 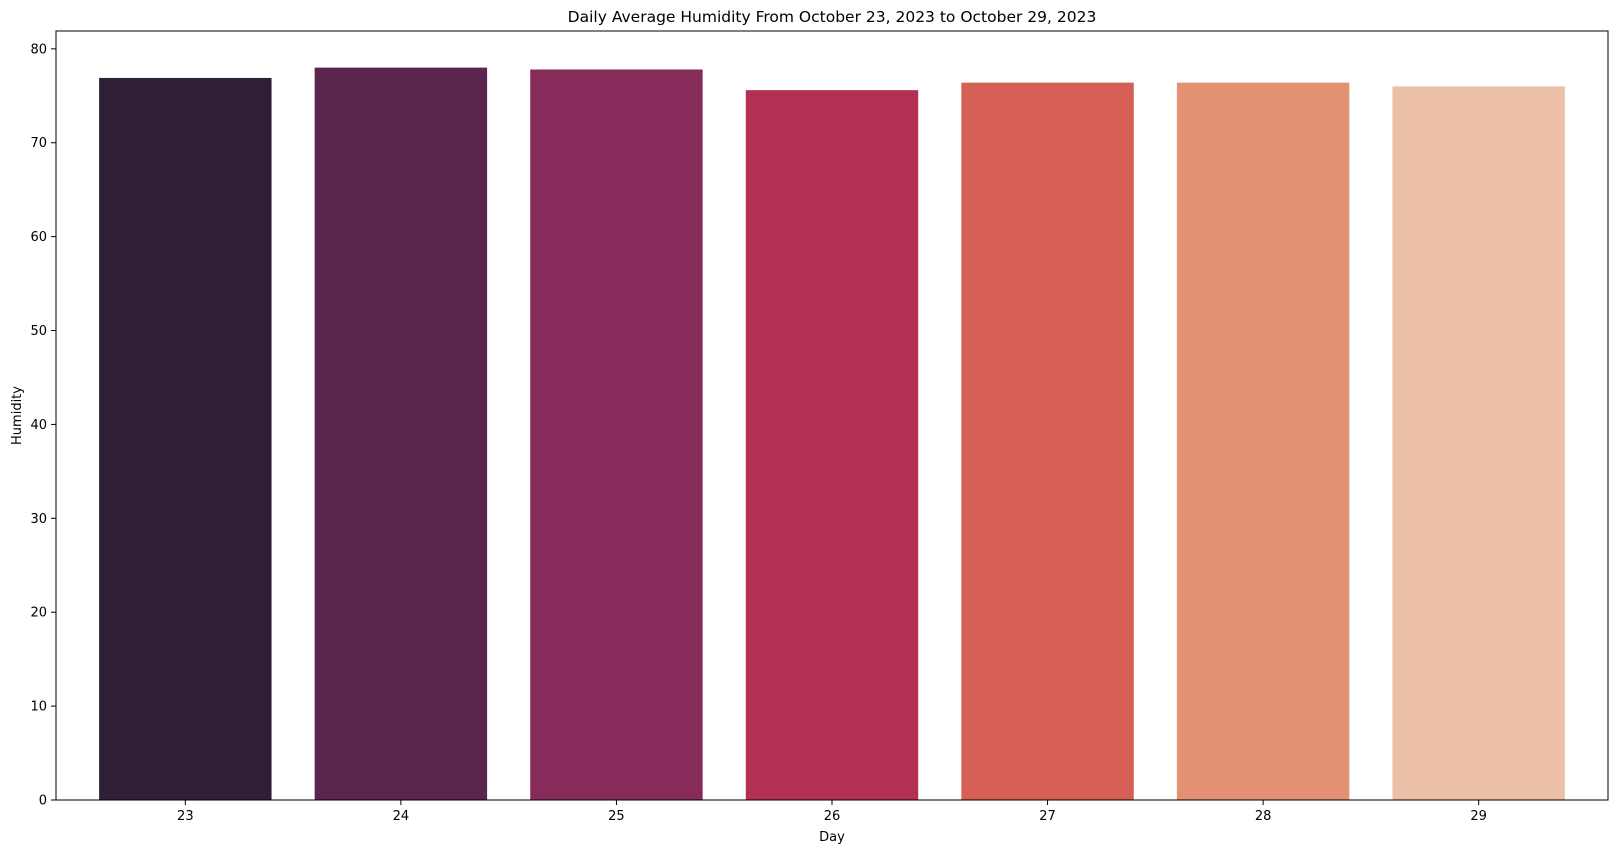 What do you see at coordinates (1047, 816) in the screenshot?
I see `x-tick-label: 27` at bounding box center [1047, 816].